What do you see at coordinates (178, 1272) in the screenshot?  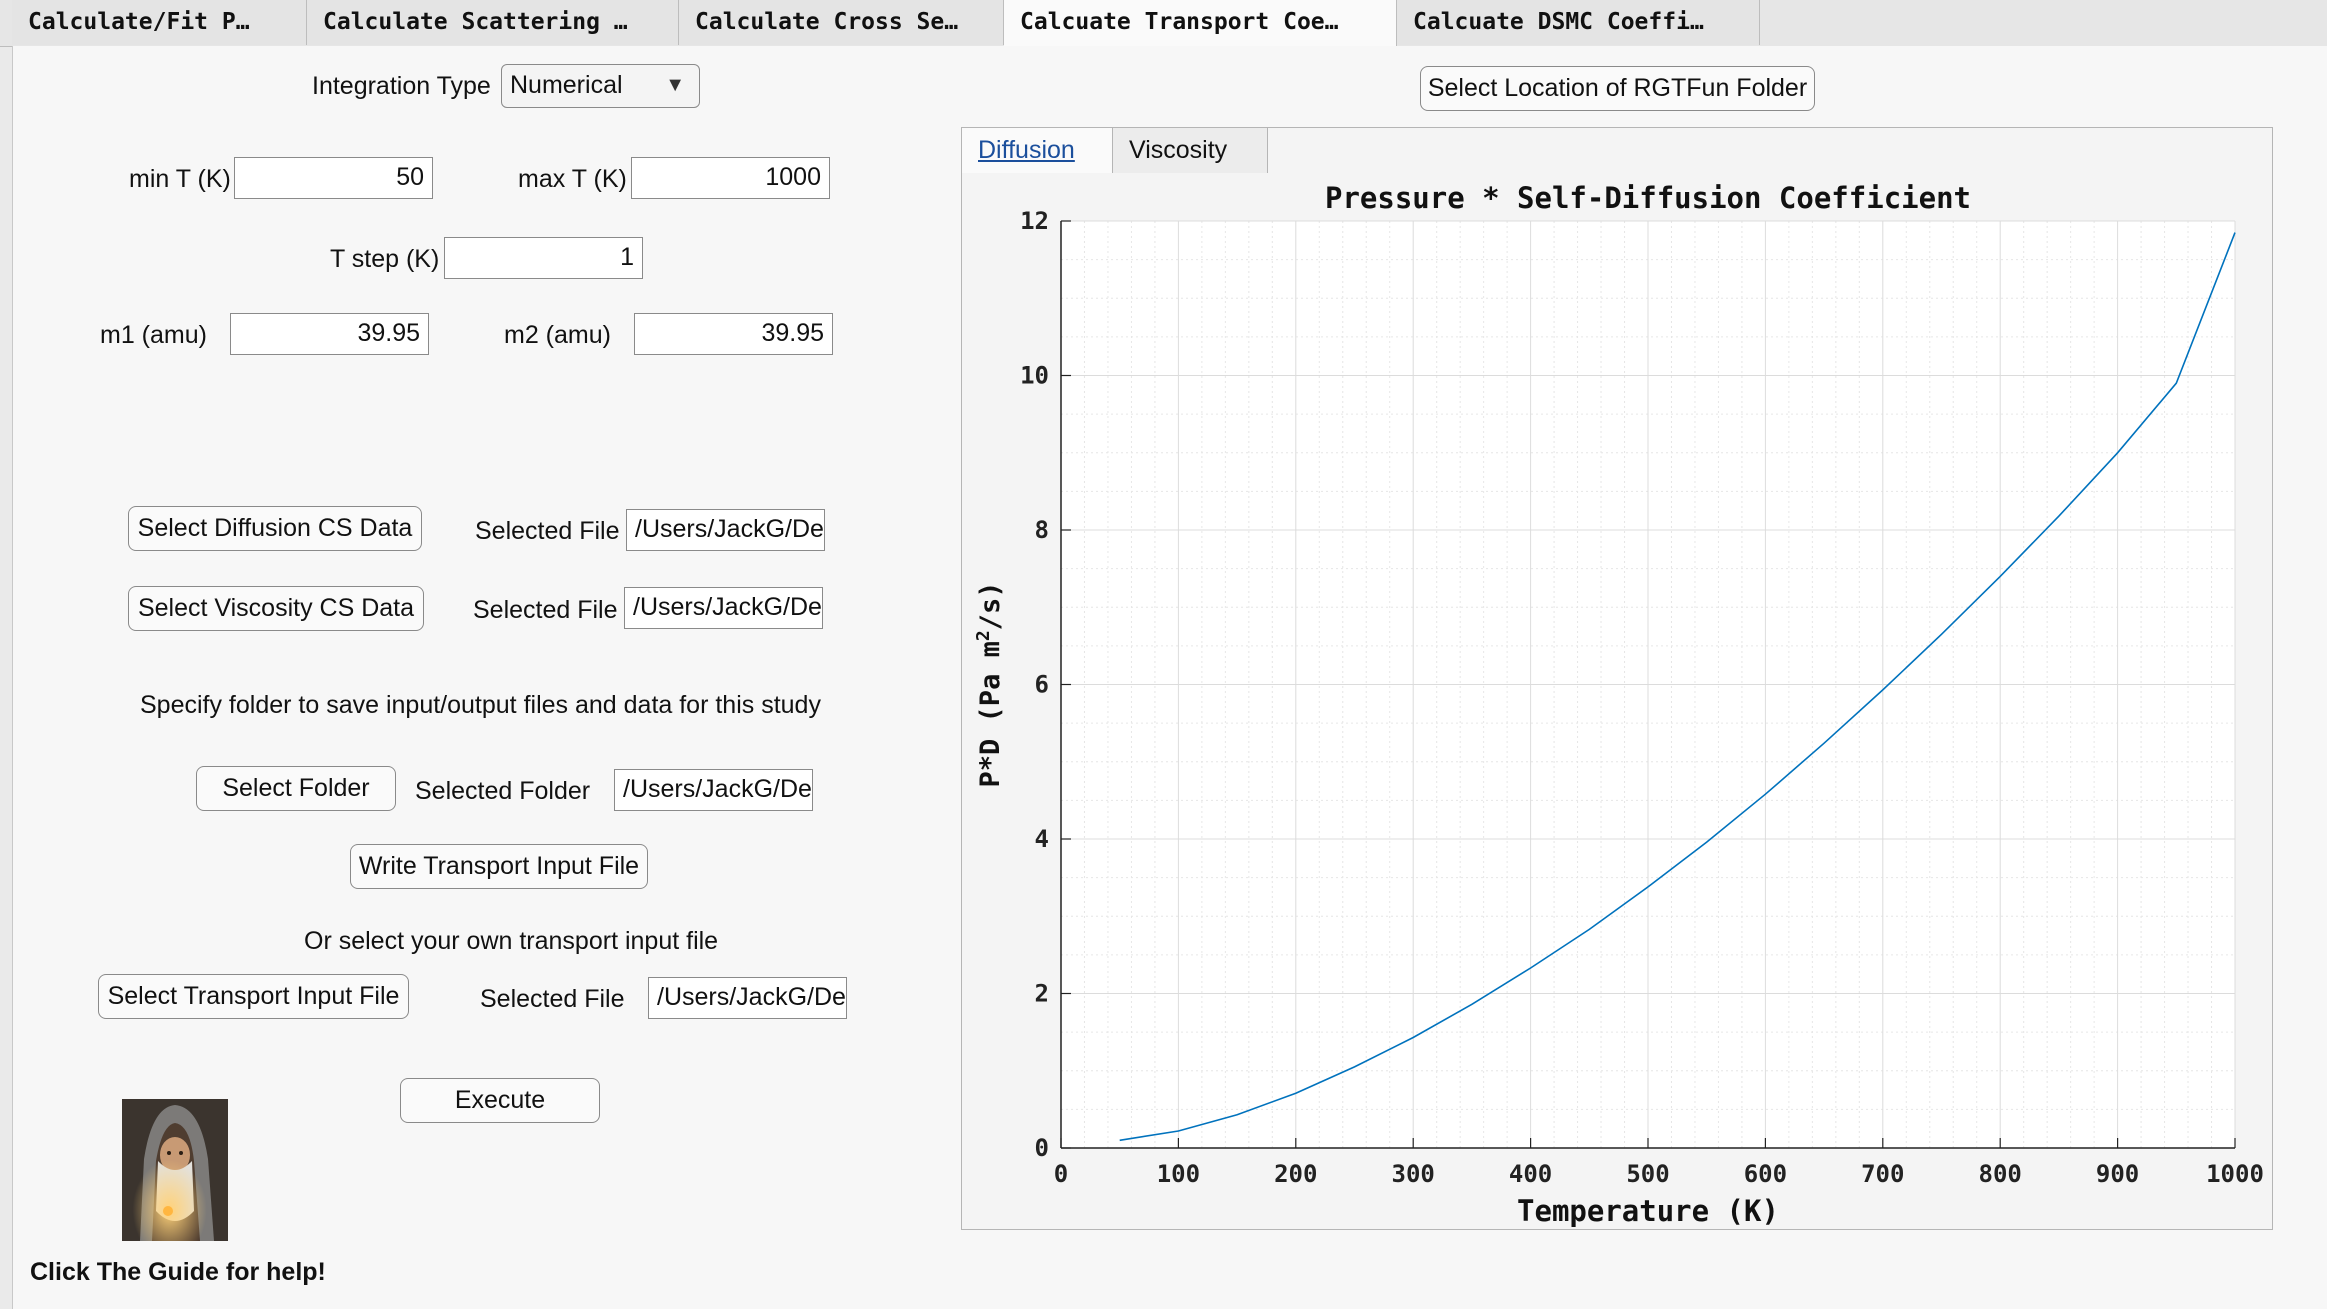 I see `help-text: Click The Guide for help!` at bounding box center [178, 1272].